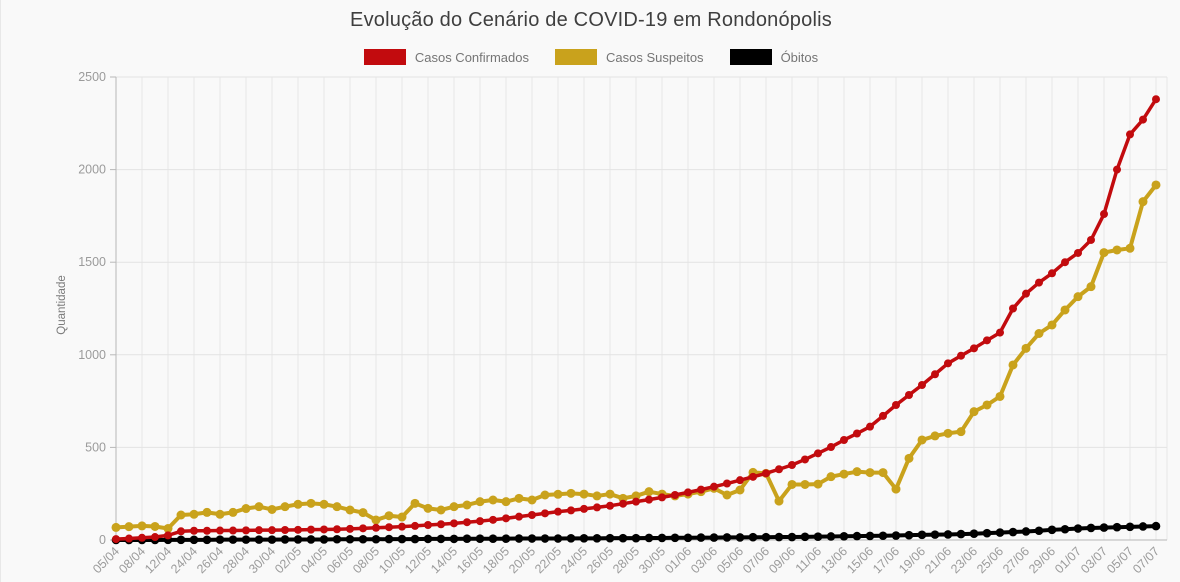  What do you see at coordinates (210, 560) in the screenshot?
I see `x-tick-label: 26/04` at bounding box center [210, 560].